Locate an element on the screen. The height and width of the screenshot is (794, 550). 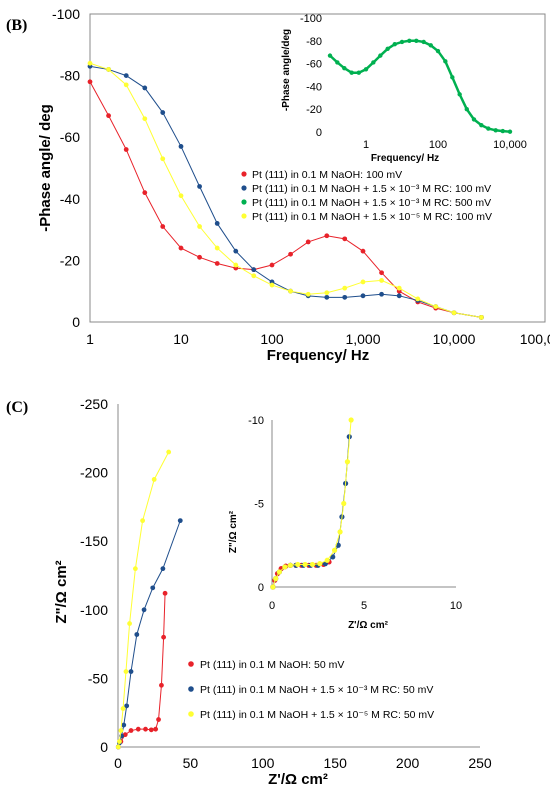
inset-x-tick-label: 100 is located at coordinates (438, 145).